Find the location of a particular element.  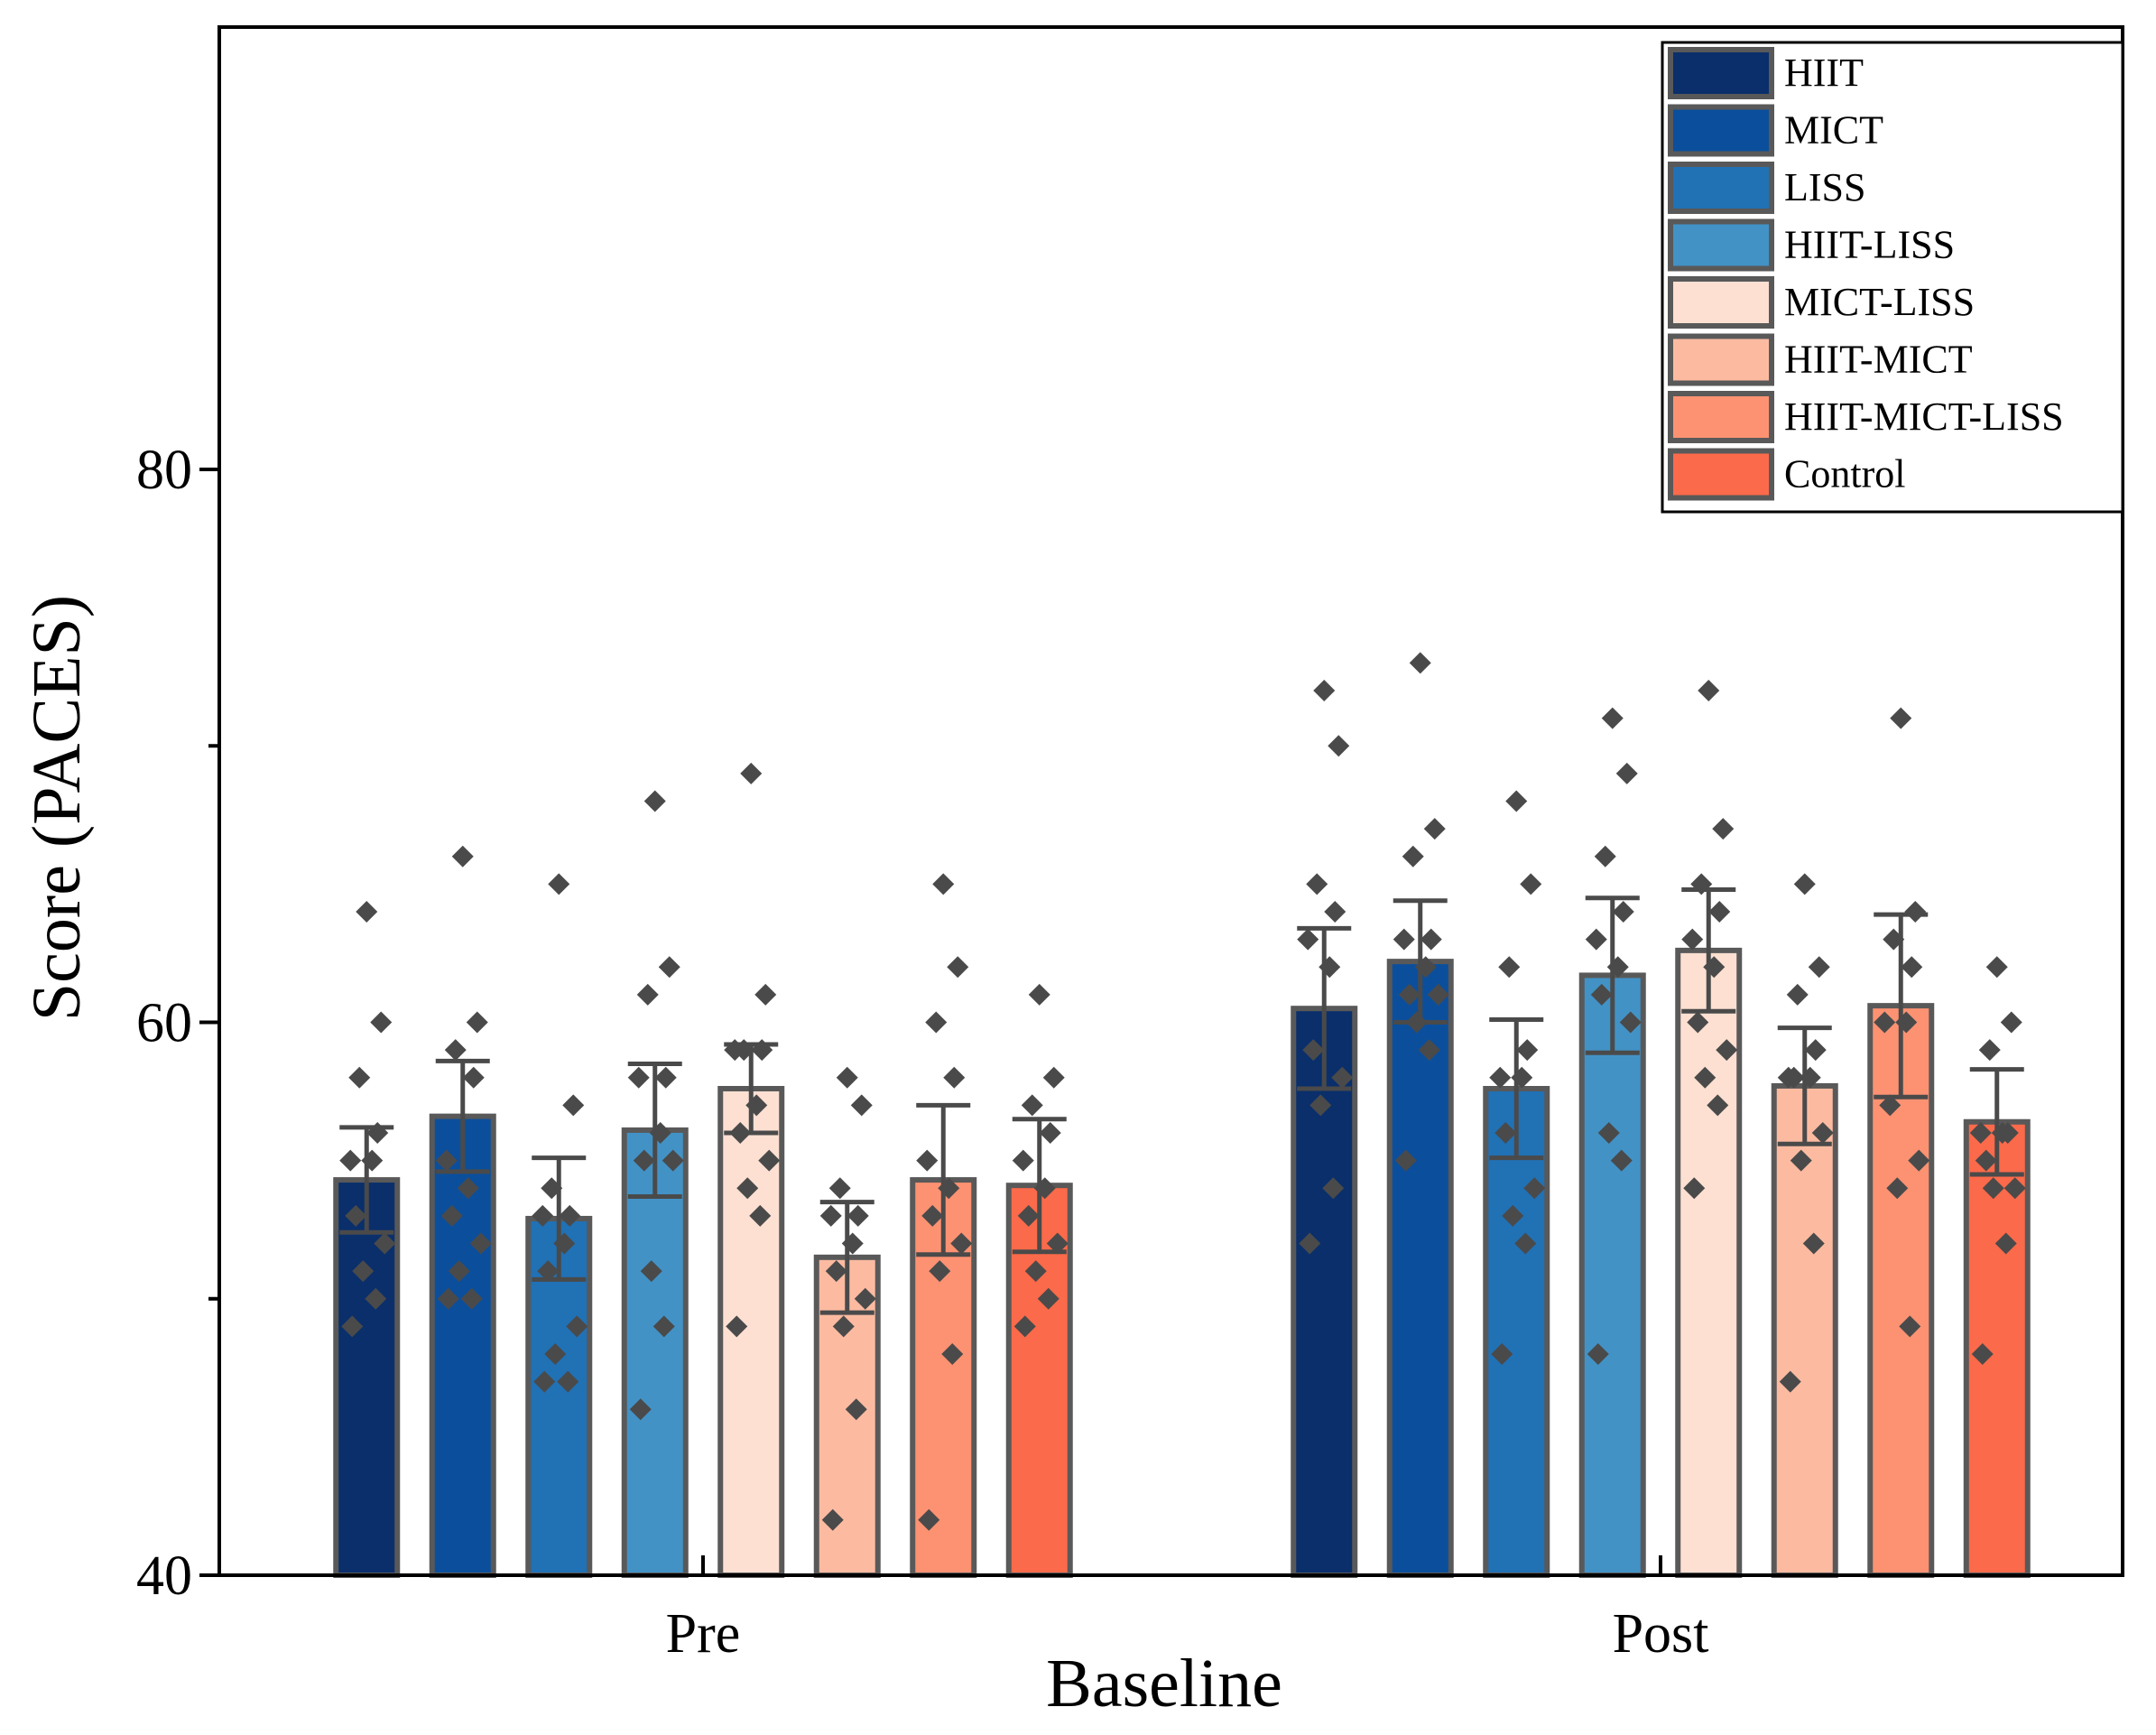

legend-swatch-hiit-liss is located at coordinates (1721, 245).